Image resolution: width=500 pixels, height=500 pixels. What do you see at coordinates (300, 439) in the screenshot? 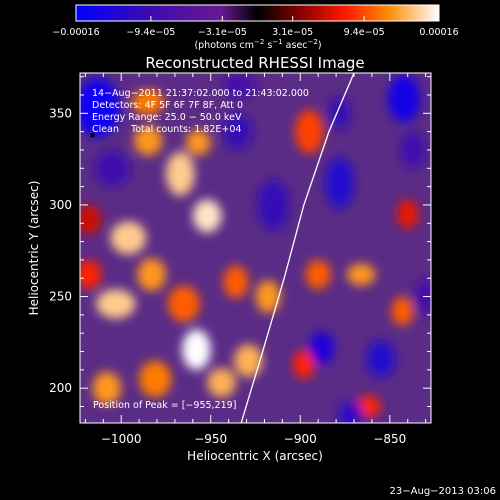
I see `x-tick-label-2: −900` at bounding box center [300, 439].